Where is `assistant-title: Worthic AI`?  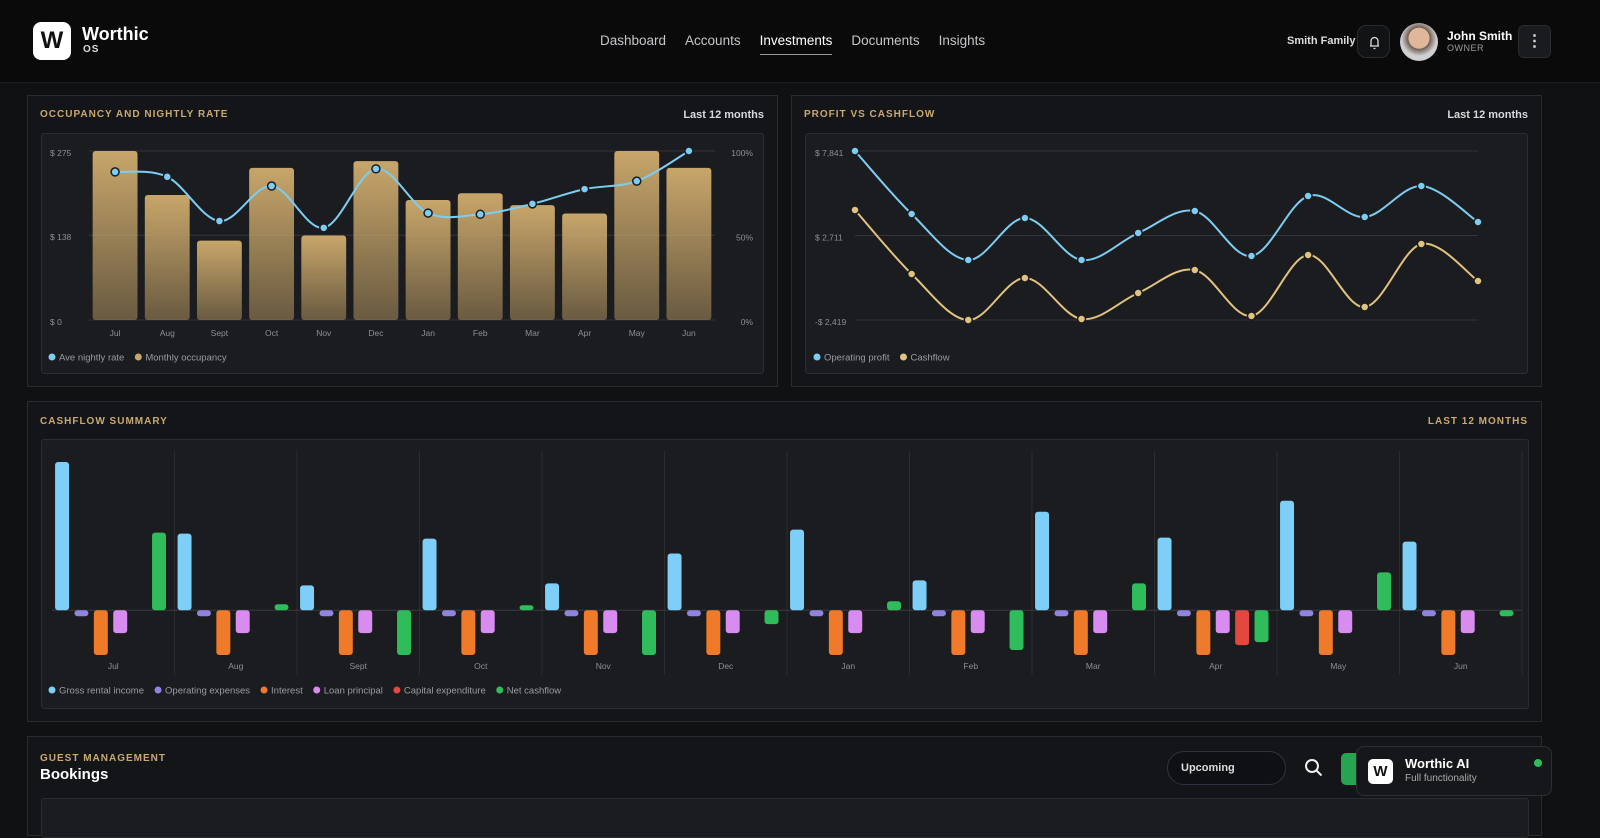 assistant-title: Worthic AI is located at coordinates (1437, 763).